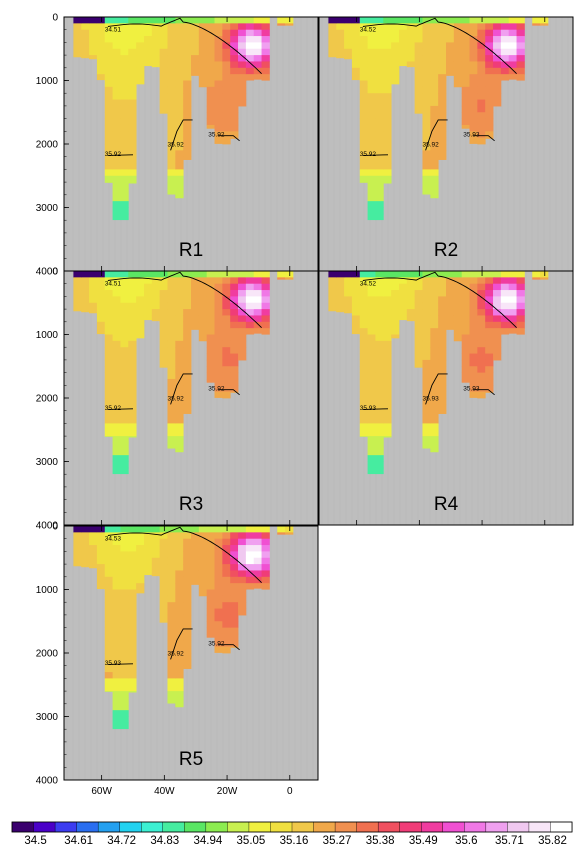 This screenshot has height=856, width=587. Describe the element at coordinates (438, 373) in the screenshot. I see `salinity-cells` at that location.